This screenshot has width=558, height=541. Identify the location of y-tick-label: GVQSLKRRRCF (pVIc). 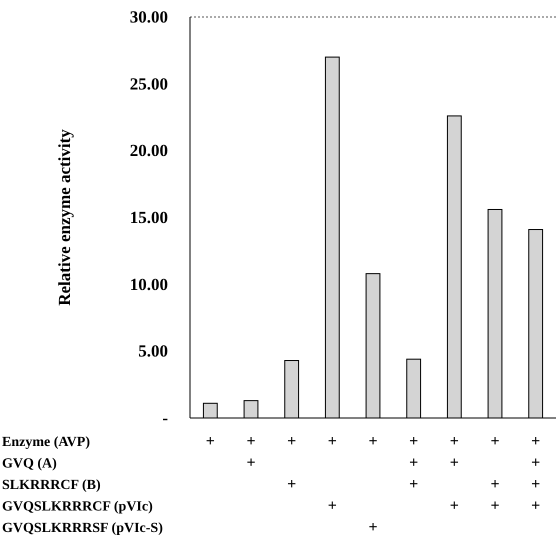
(78, 506).